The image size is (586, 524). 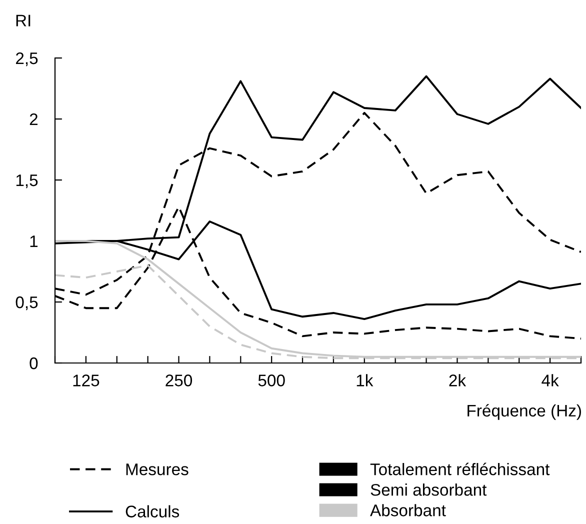 What do you see at coordinates (34, 119) in the screenshot?
I see `y-tick-label: 2` at bounding box center [34, 119].